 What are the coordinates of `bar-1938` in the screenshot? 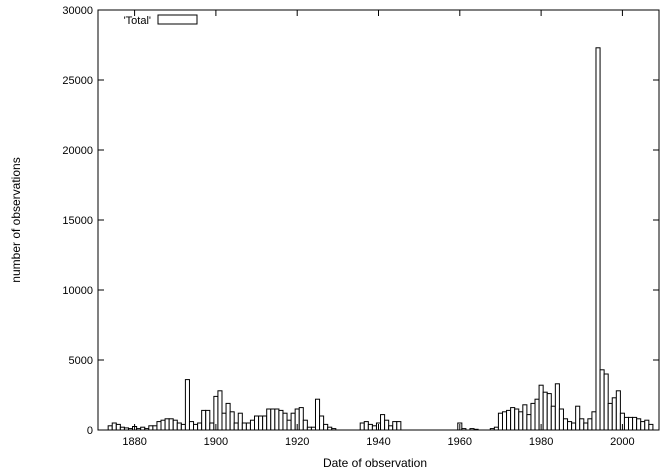 It's located at (370, 427).